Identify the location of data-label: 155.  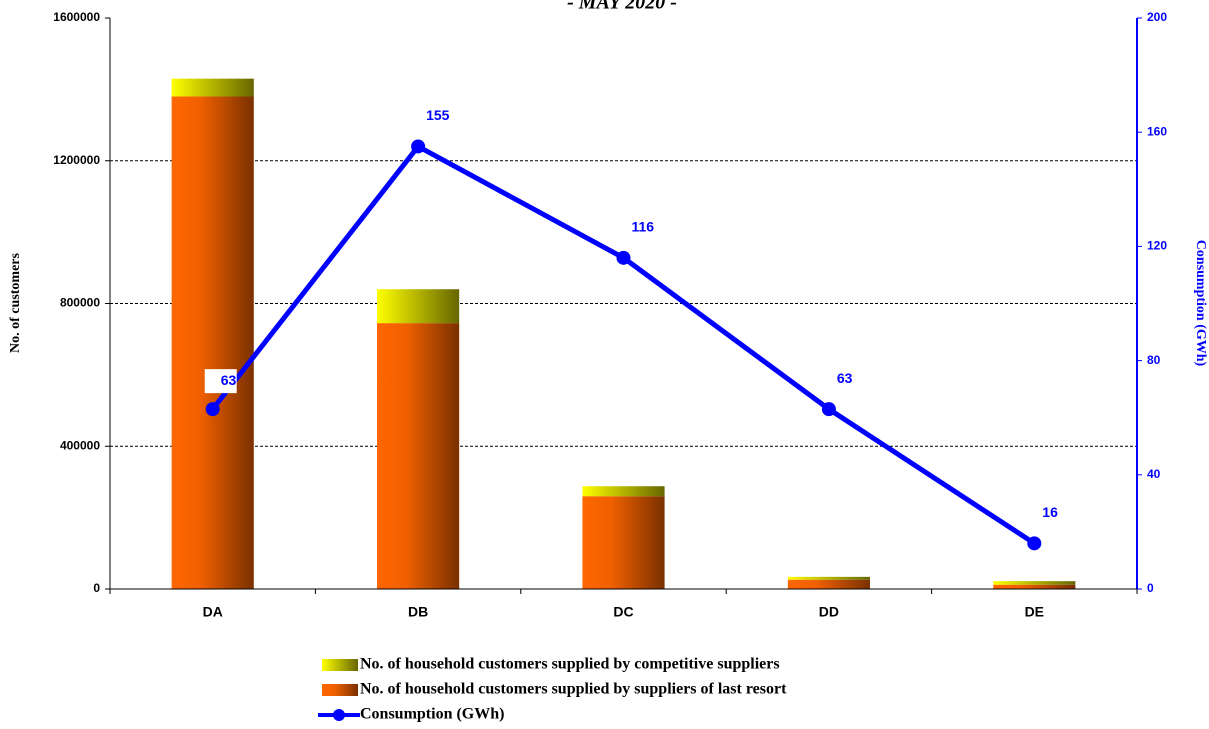
(438, 115).